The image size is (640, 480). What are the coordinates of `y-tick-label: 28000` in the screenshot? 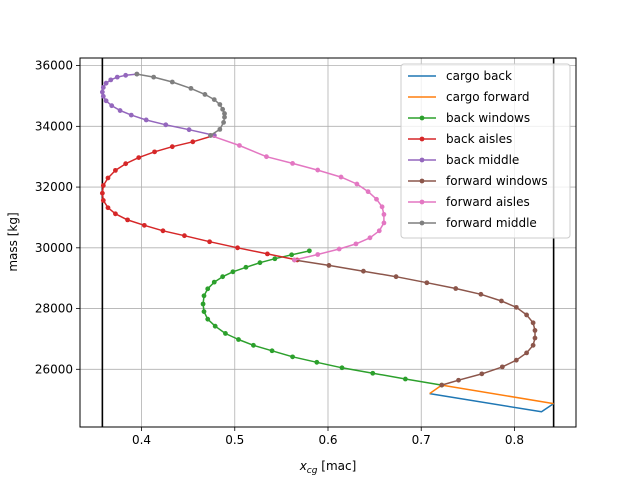 It's located at (54, 309).